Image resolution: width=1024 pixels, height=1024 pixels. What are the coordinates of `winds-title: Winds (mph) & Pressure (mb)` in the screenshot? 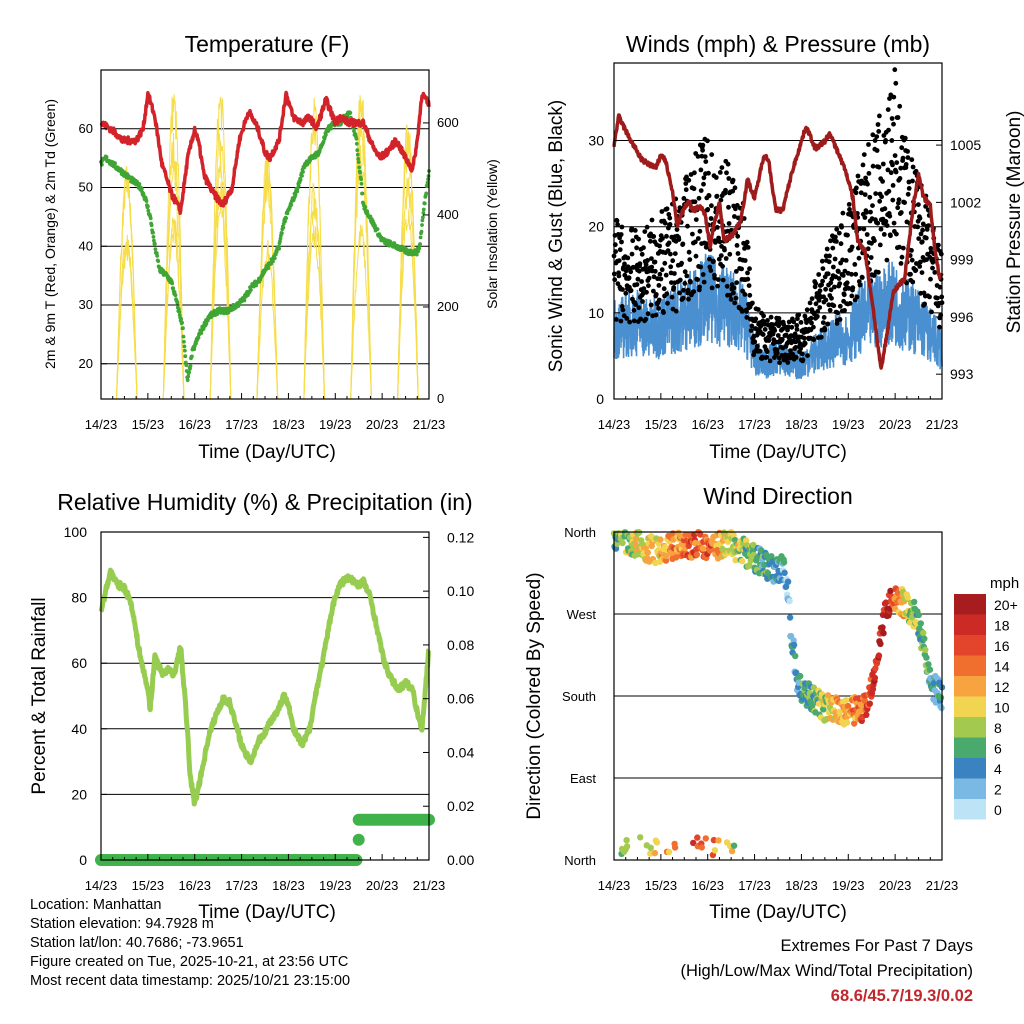 It's located at (778, 44).